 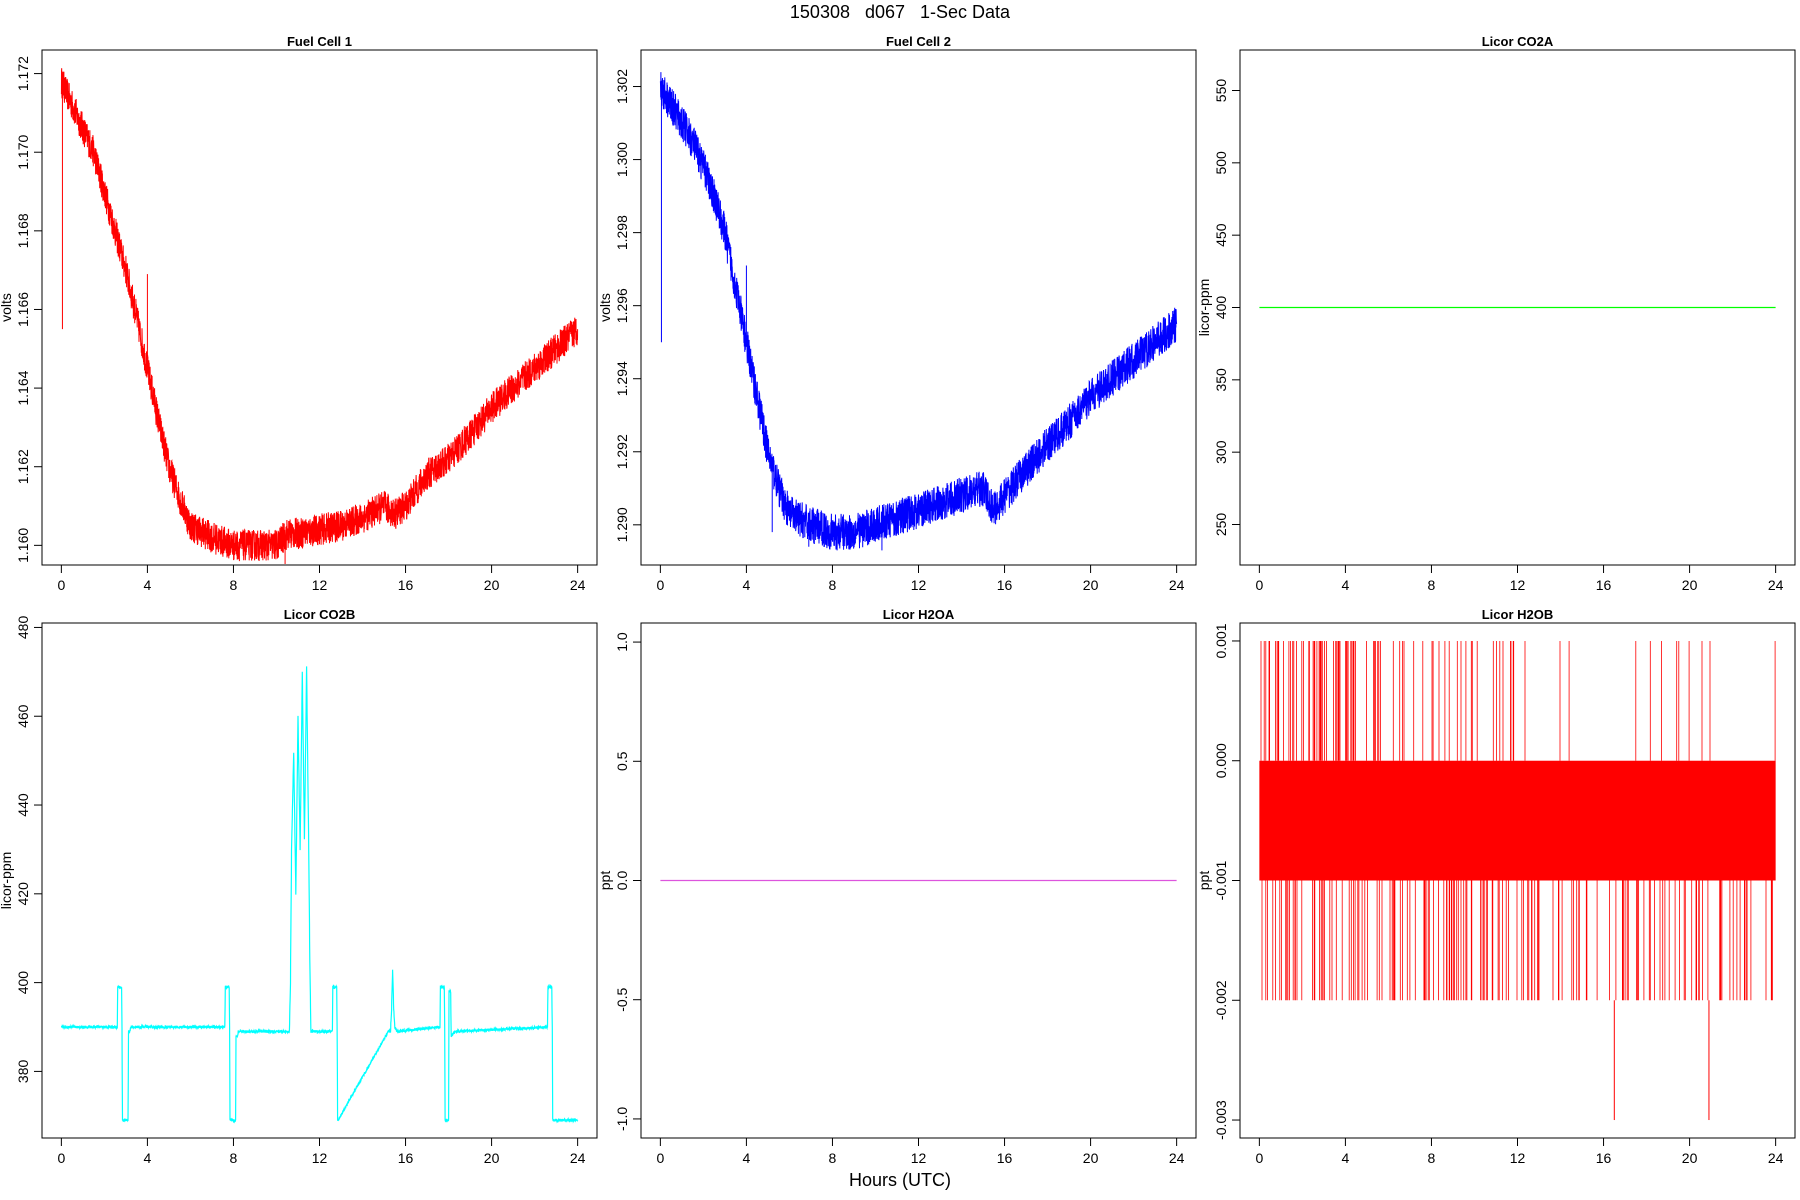 I want to click on y-tick-label: 1.164, so click(x=23, y=387).